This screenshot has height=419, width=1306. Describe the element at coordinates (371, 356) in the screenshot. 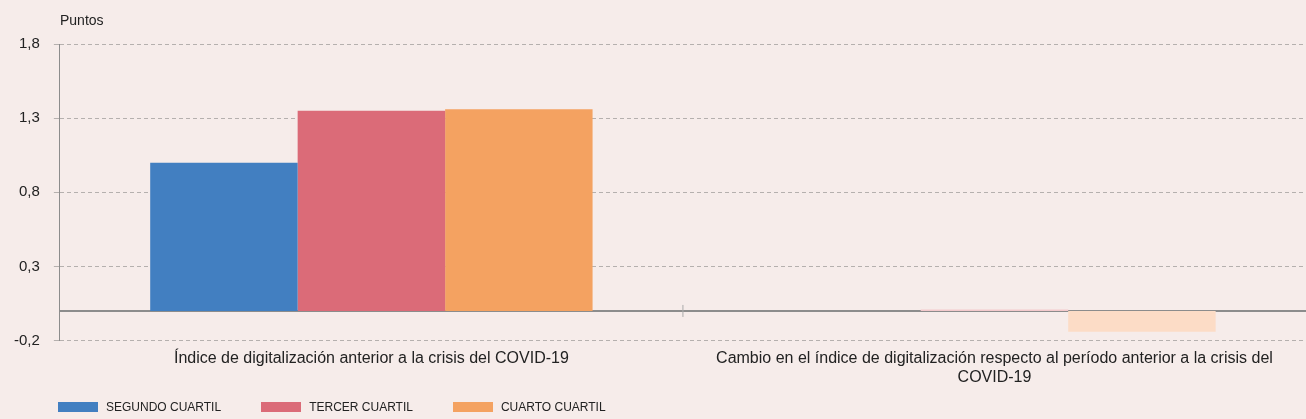

I see `x-tick-label: Índice de digitalización anterior a la crisis del COVID-19` at that location.